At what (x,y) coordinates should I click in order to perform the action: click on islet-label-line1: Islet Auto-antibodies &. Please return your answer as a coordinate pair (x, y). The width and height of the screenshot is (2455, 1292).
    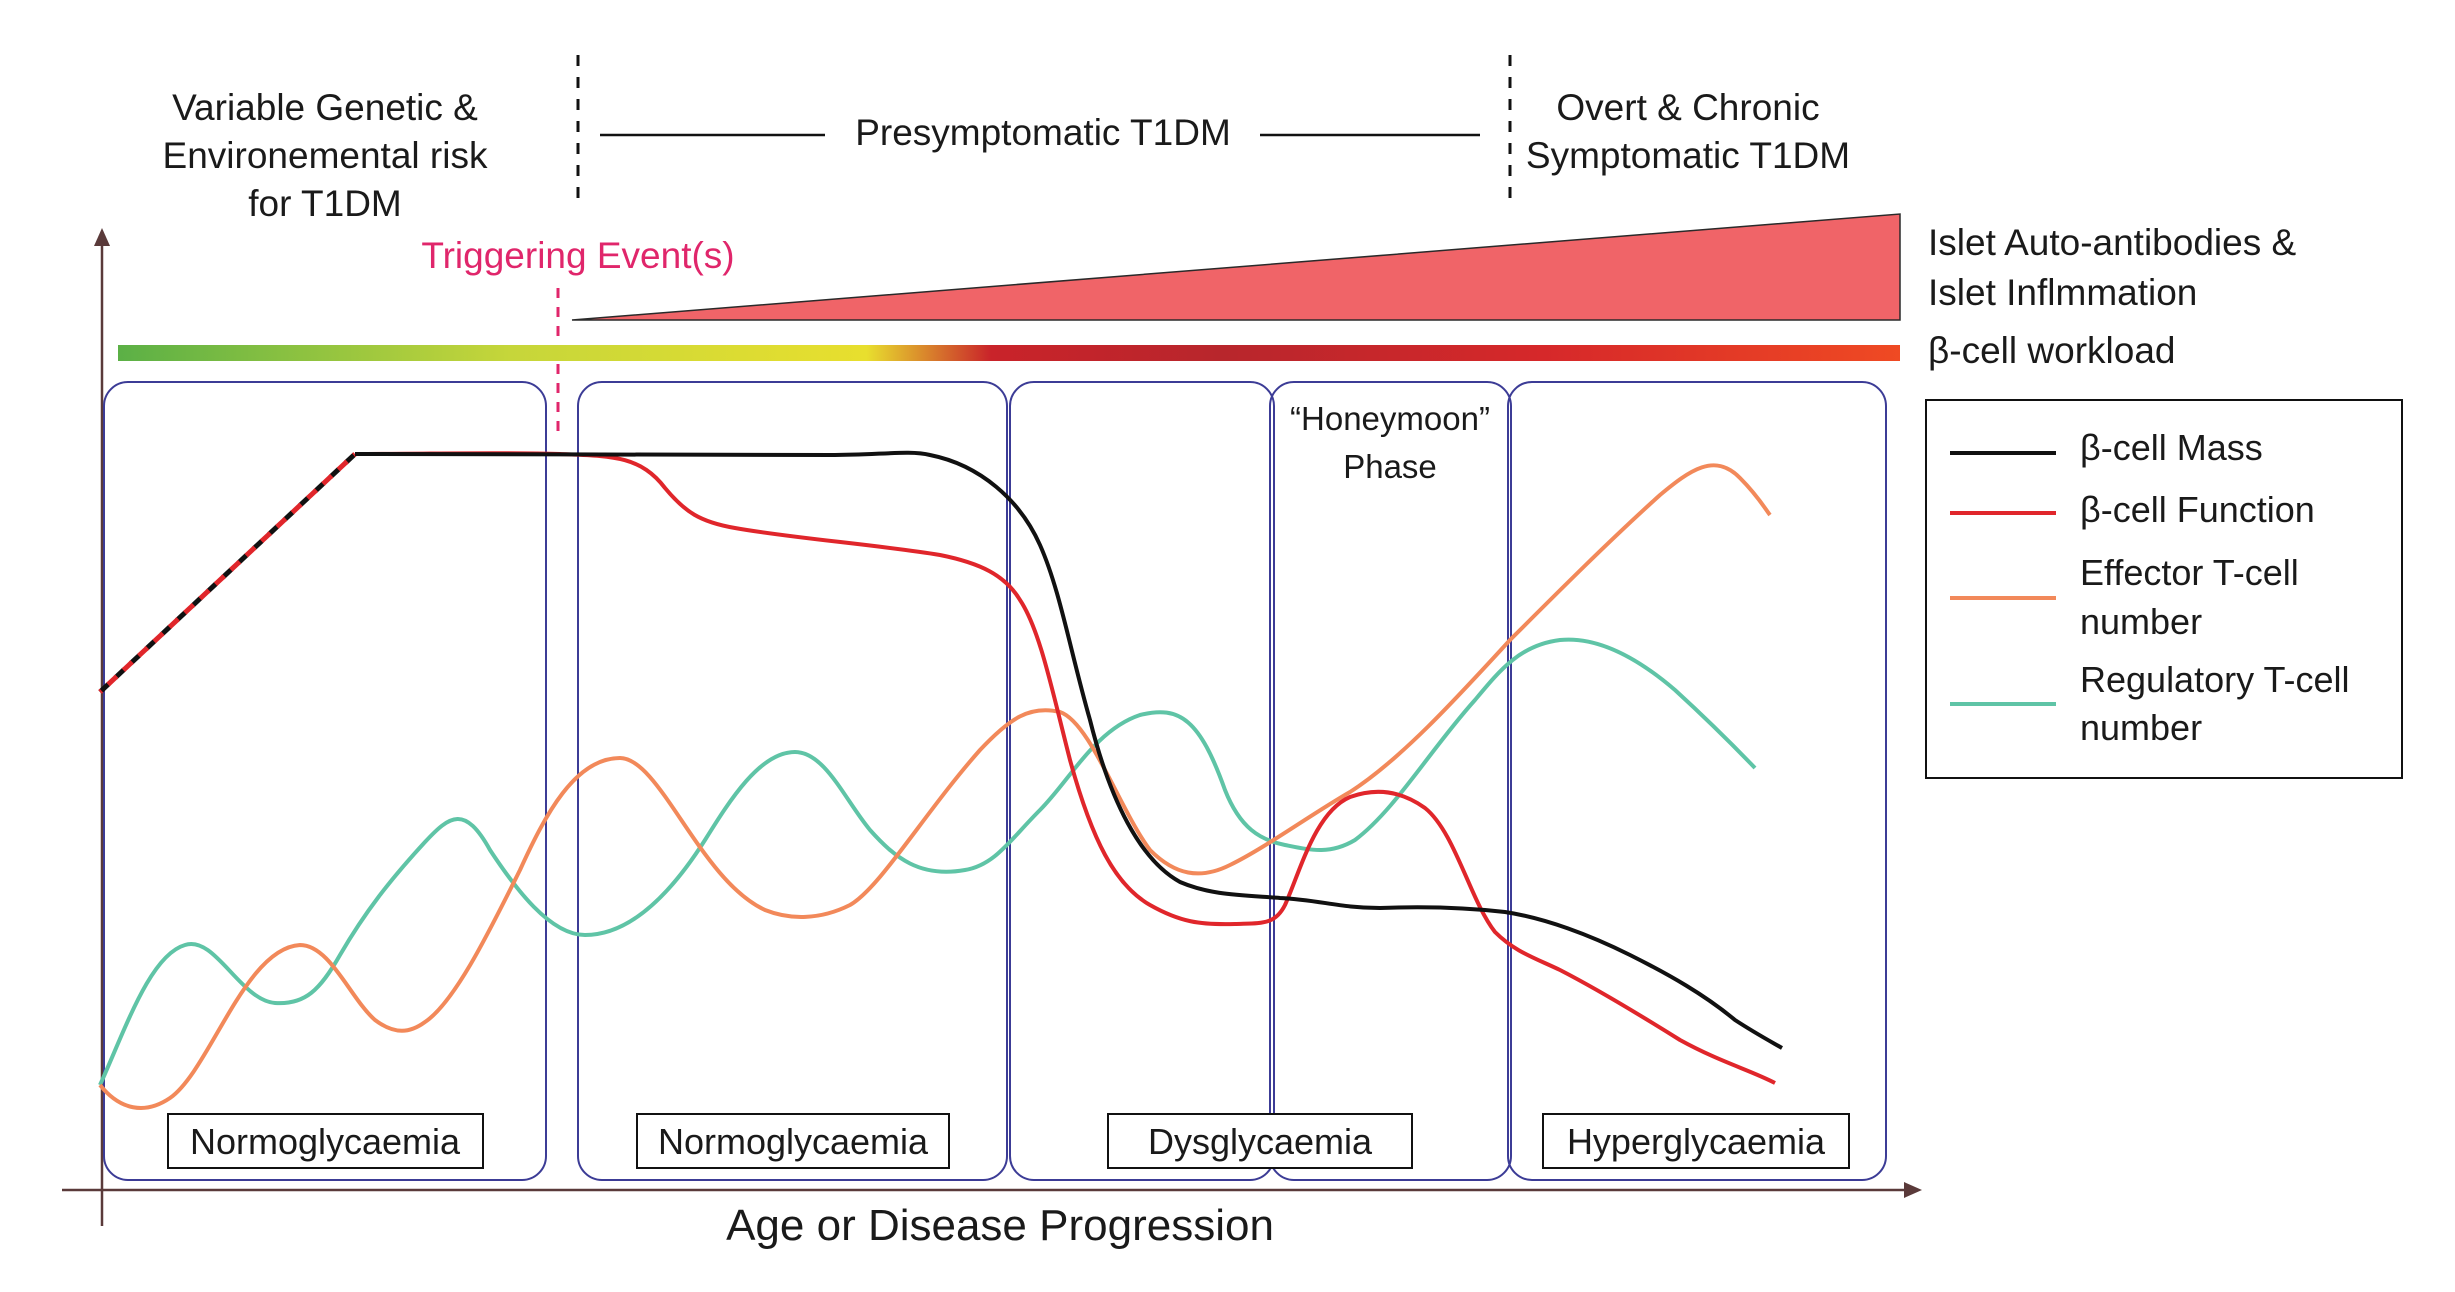
    Looking at the image, I should click on (2112, 242).